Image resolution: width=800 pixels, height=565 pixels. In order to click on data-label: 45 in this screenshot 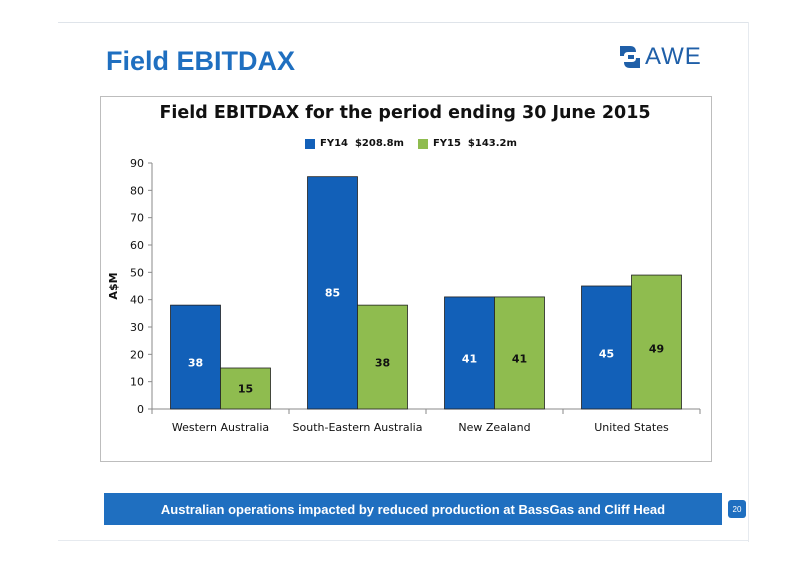, I will do `click(606, 354)`.